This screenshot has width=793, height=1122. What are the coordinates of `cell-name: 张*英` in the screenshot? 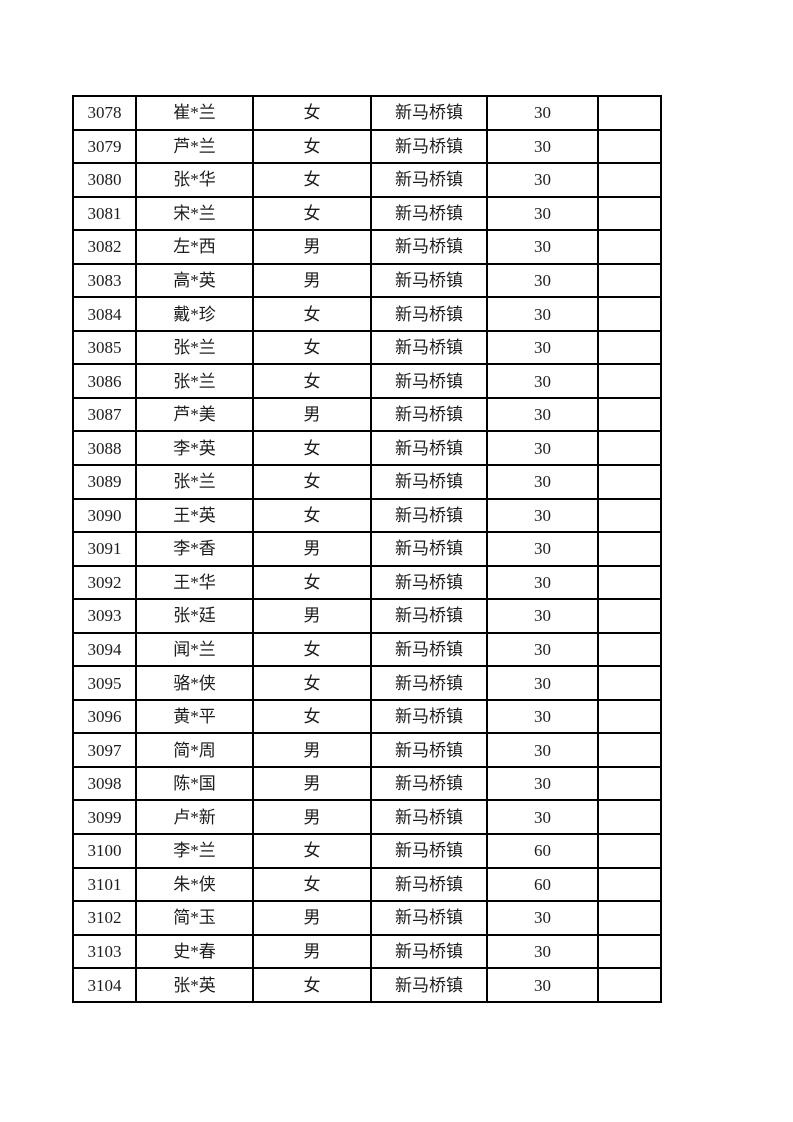 It's located at (194, 985).